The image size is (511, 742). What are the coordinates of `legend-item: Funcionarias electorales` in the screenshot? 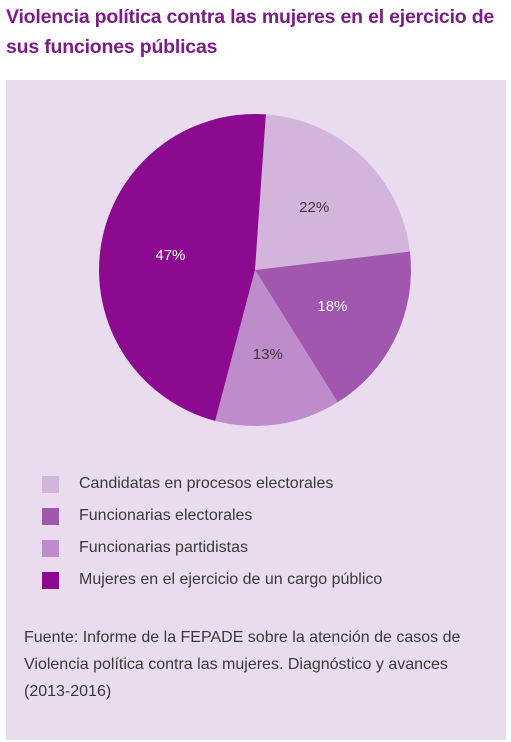 It's located at (212, 516).